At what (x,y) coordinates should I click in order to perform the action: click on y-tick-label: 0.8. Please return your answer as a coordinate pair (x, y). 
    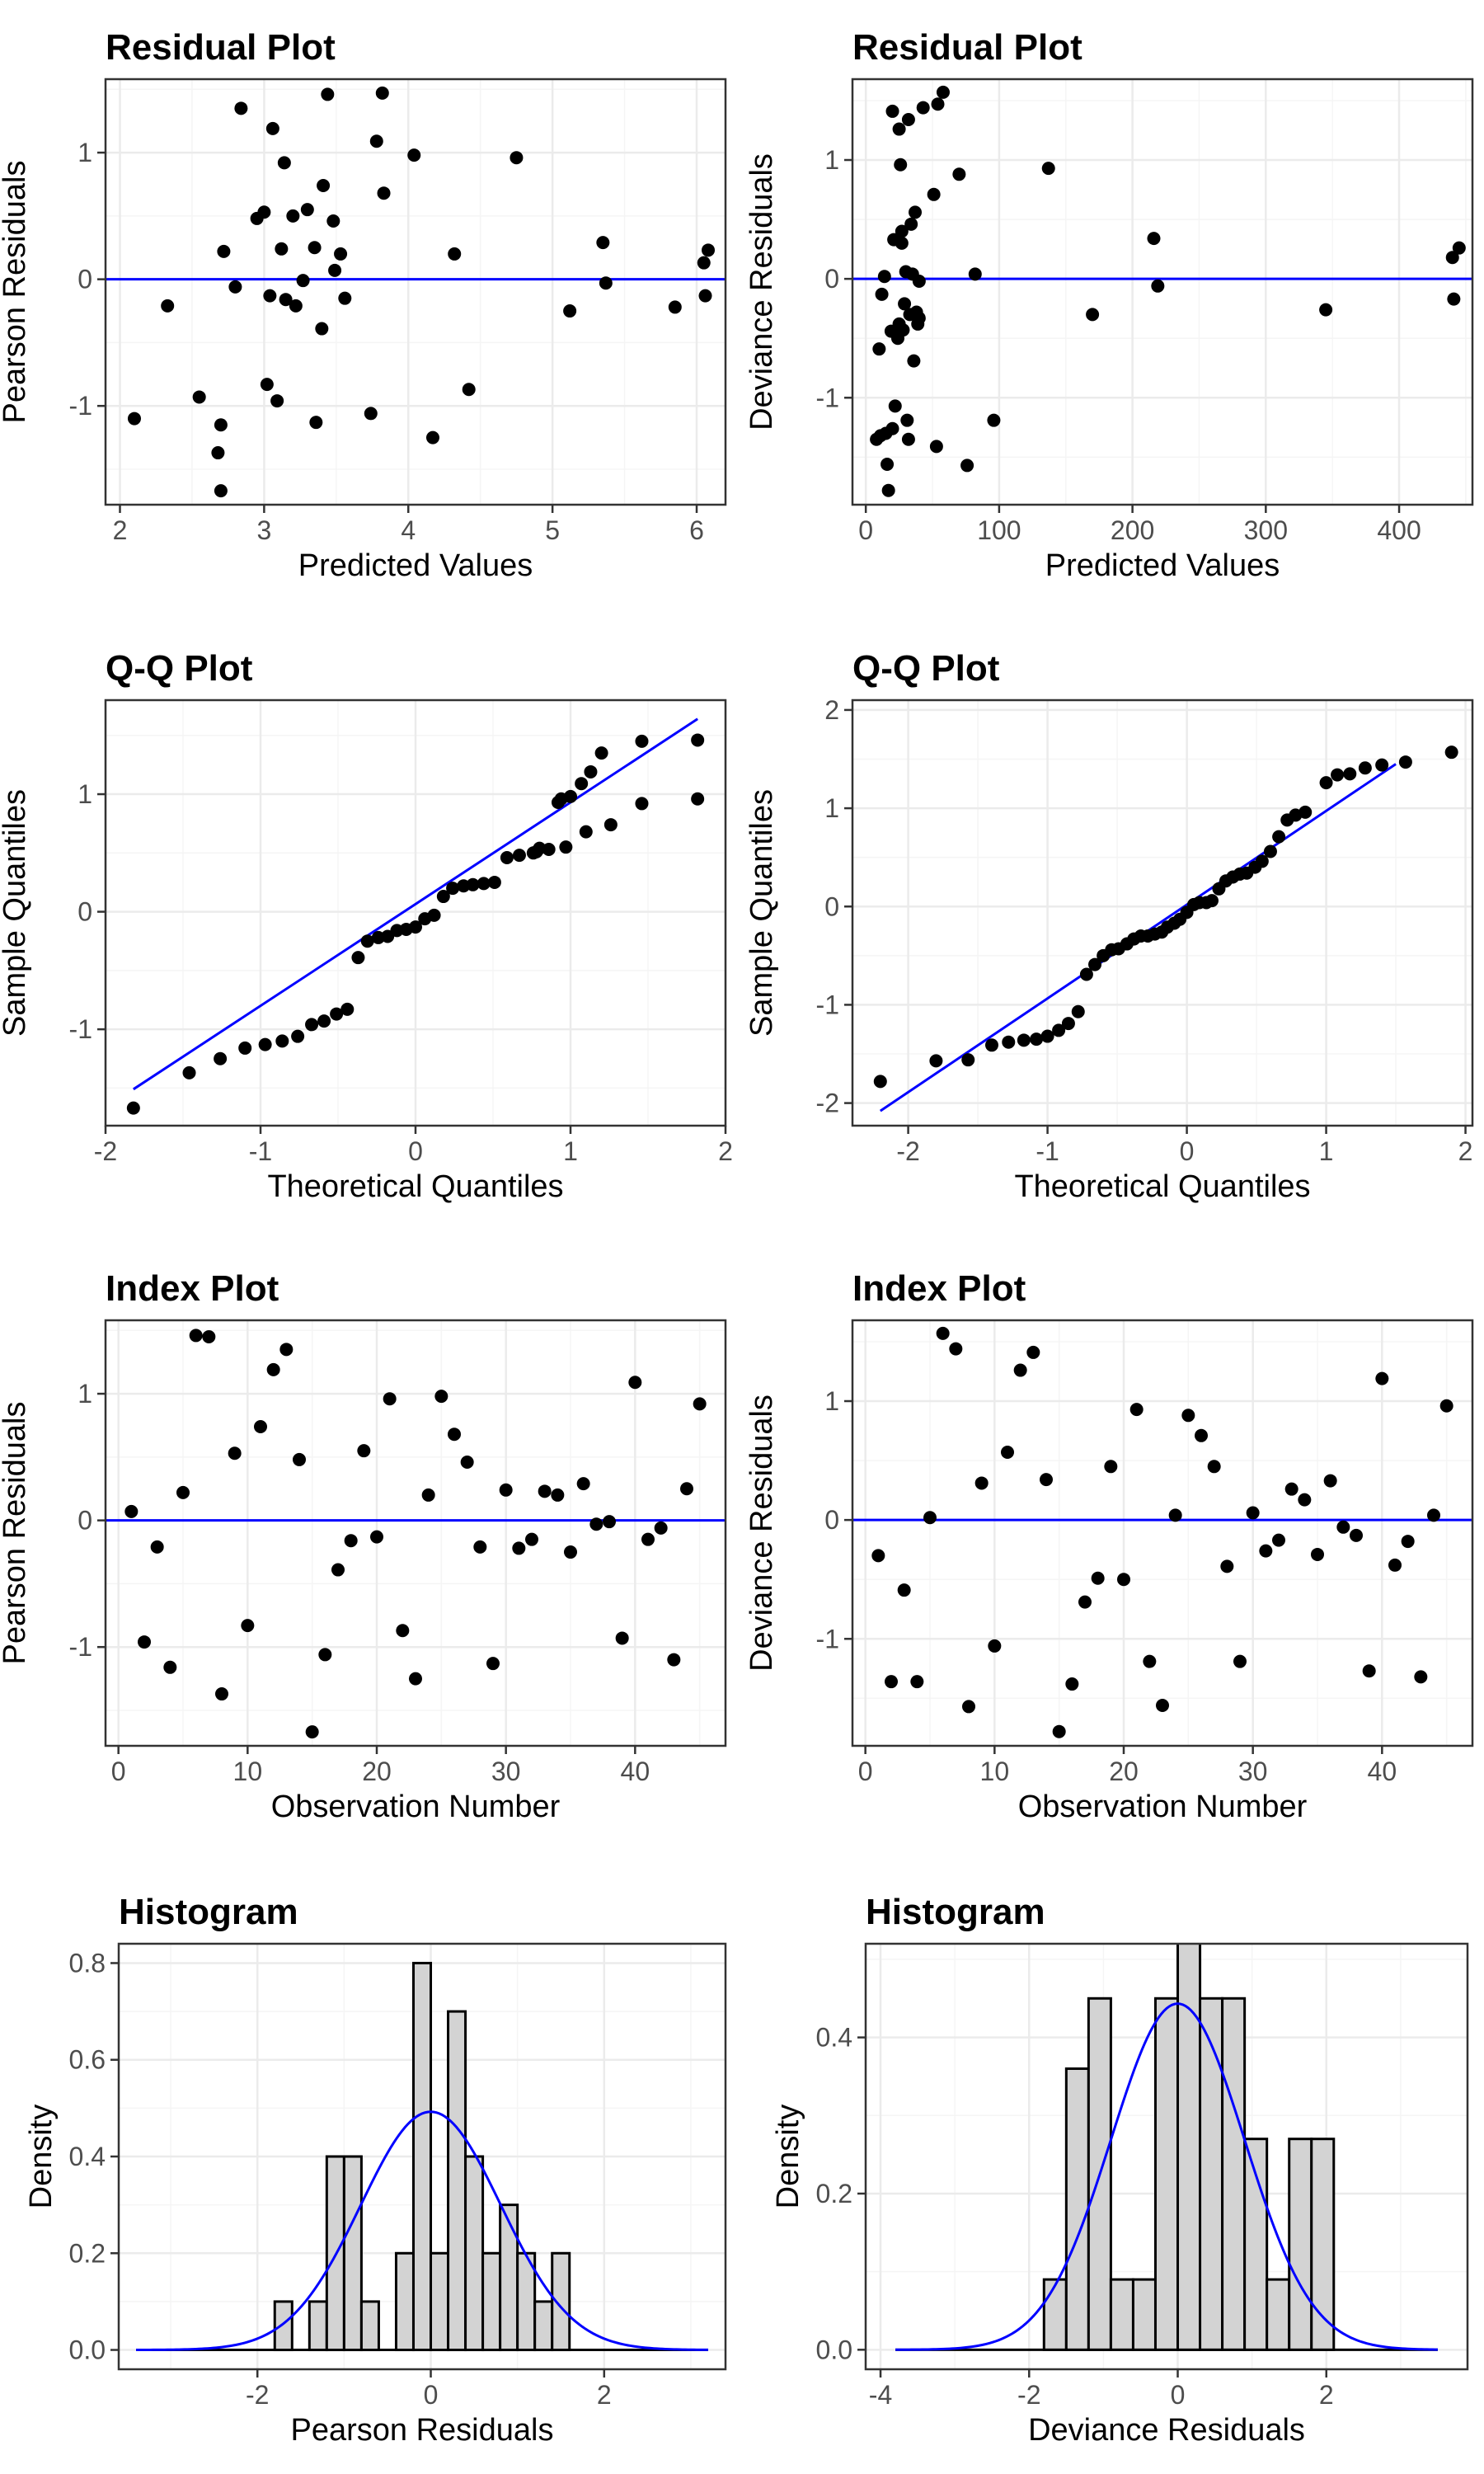
    Looking at the image, I should click on (87, 1963).